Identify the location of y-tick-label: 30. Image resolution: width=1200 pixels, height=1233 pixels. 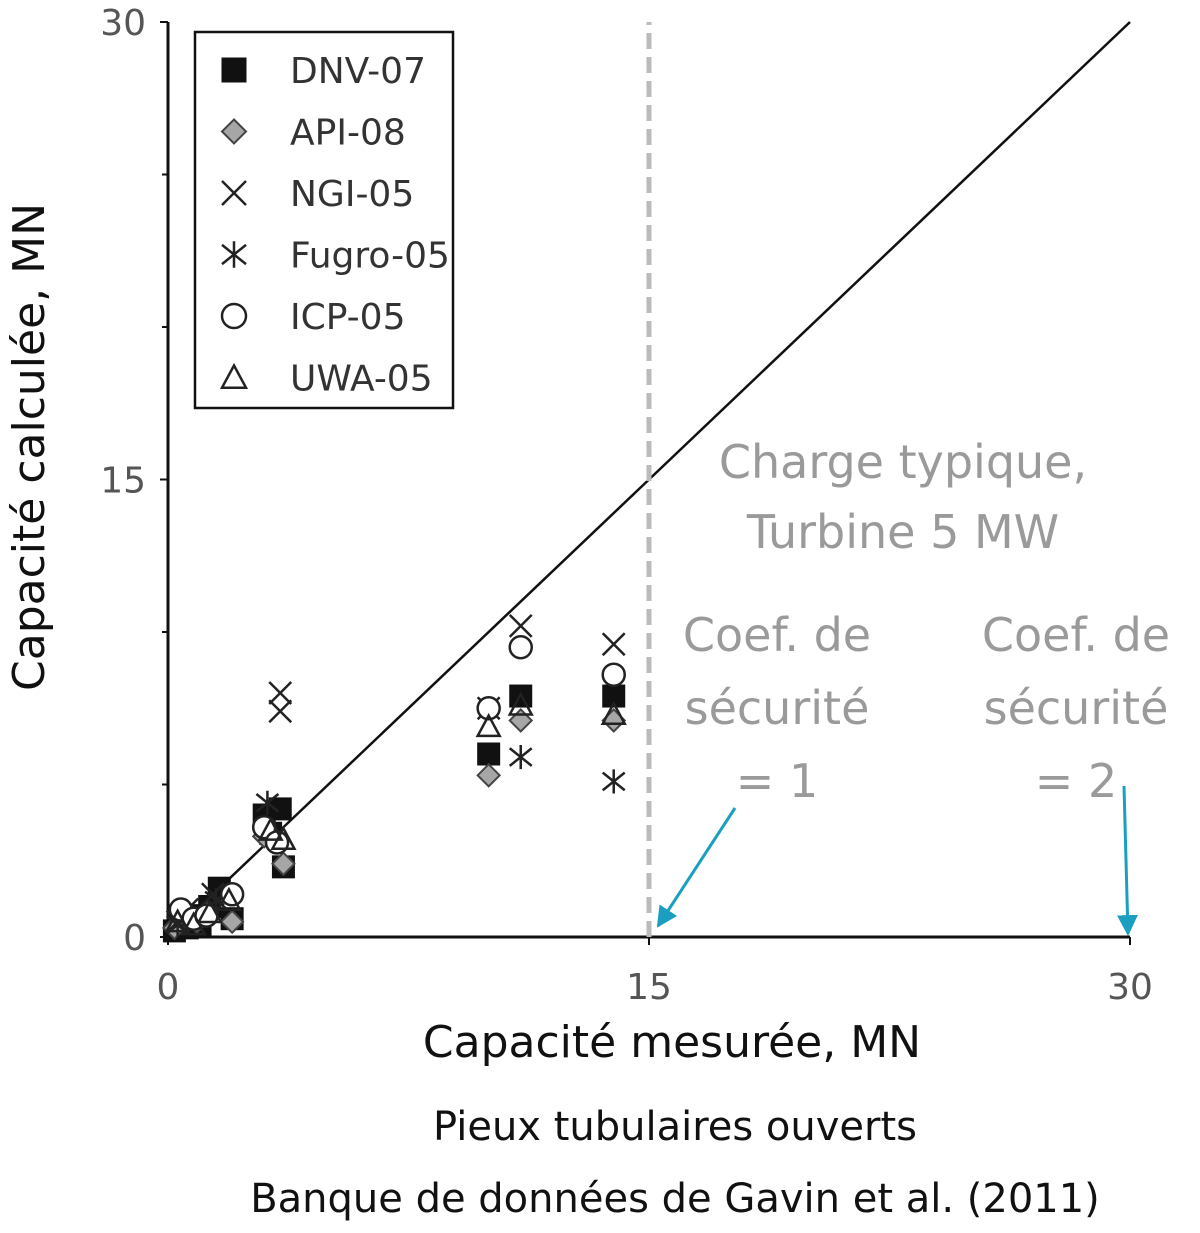
(123, 23).